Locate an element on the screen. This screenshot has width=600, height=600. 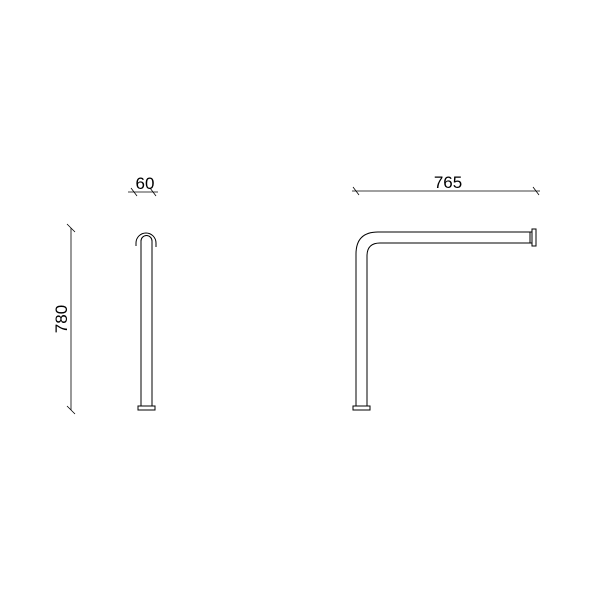
width-dimension: 765 is located at coordinates (446, 184).